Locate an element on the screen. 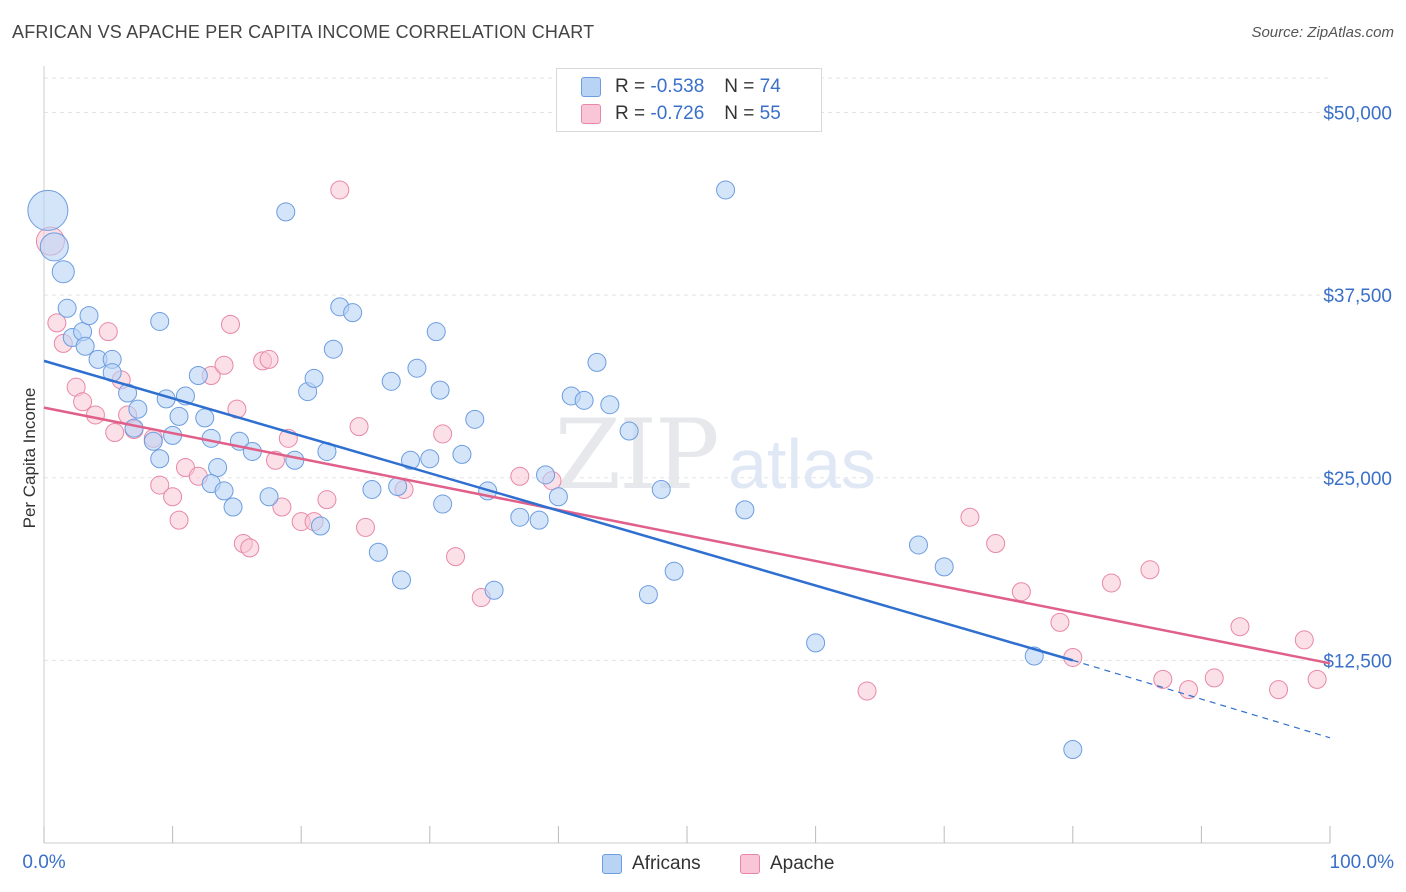 The height and width of the screenshot is (892, 1406). legend-row-africans: R = -0.538 N = 74 is located at coordinates (681, 87).